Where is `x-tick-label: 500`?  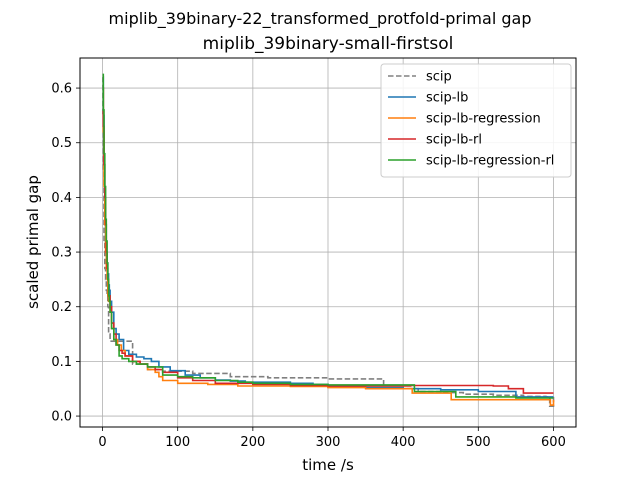 x-tick-label: 500 is located at coordinates (478, 442).